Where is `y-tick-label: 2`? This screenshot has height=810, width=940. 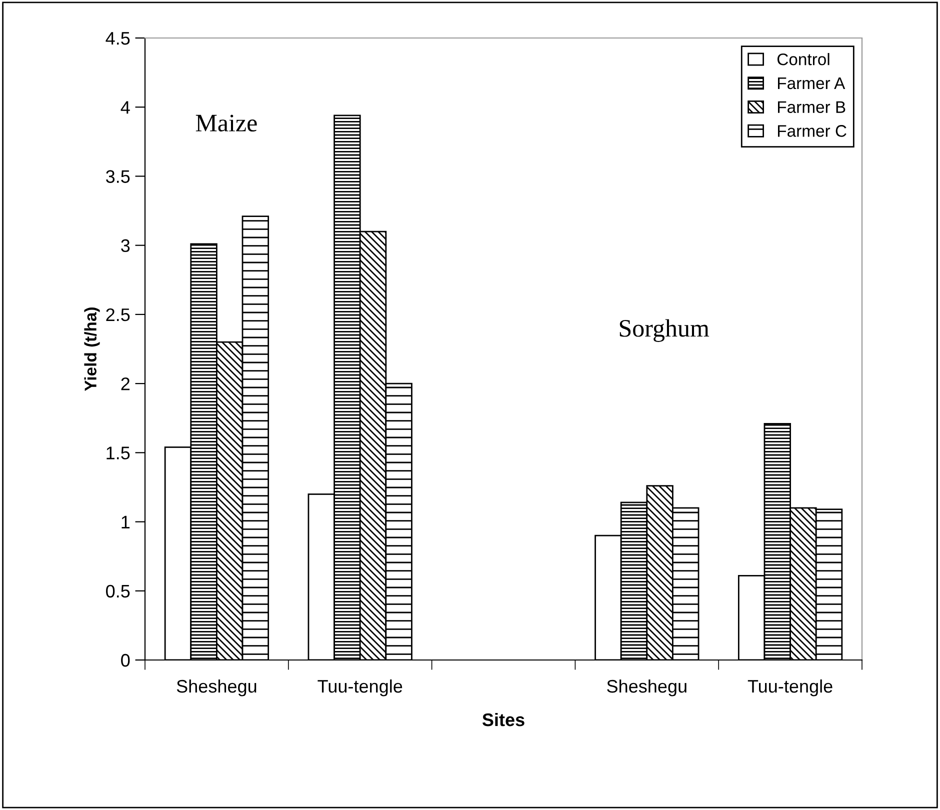 y-tick-label: 2 is located at coordinates (125, 383).